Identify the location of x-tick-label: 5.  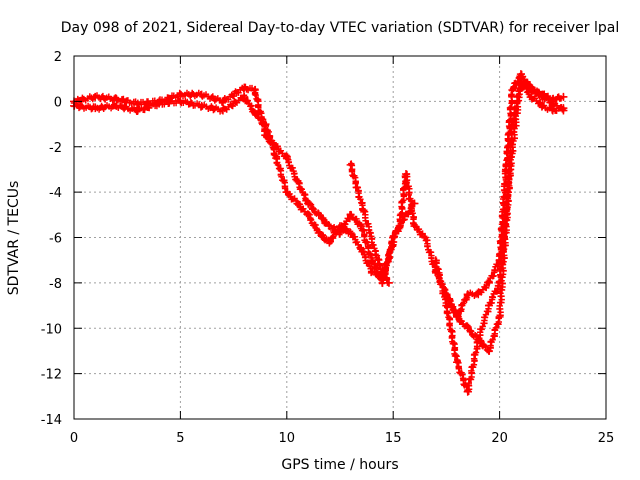
(180, 438).